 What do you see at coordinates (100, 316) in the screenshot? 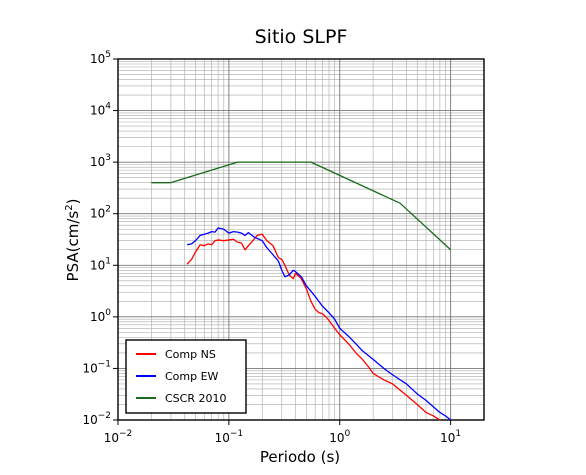
I see `y-tick-label: 10⁰` at bounding box center [100, 316].